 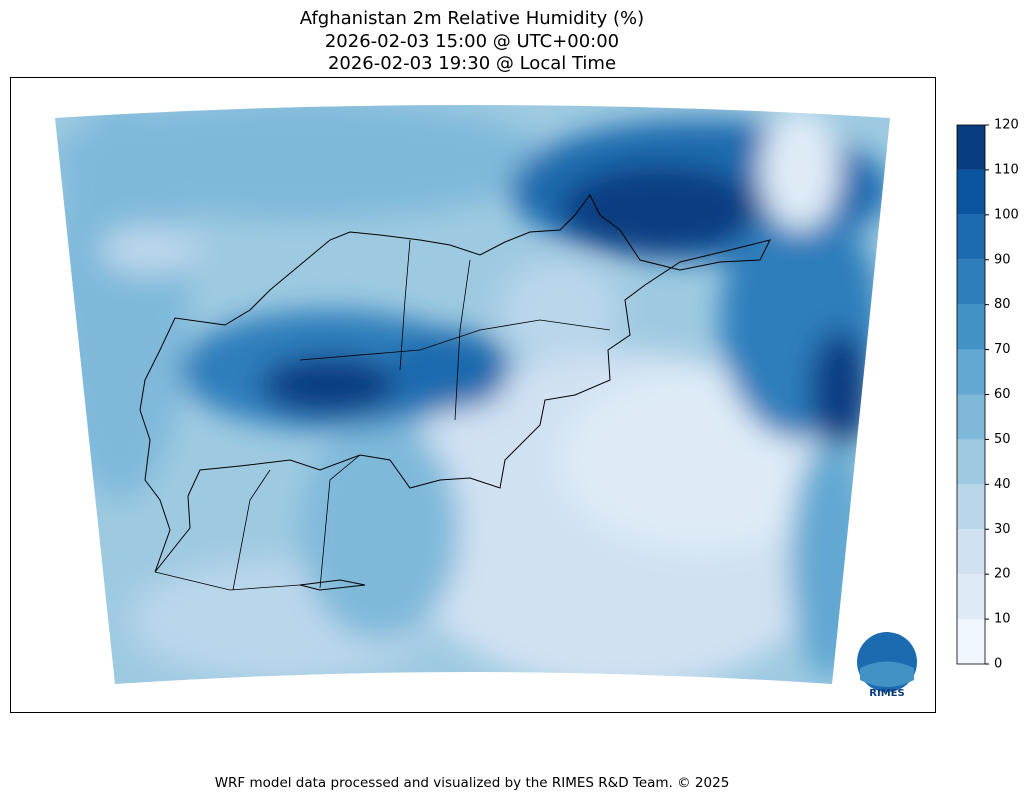 What do you see at coordinates (1002, 394) in the screenshot?
I see `colorbar-tick-label: 60` at bounding box center [1002, 394].